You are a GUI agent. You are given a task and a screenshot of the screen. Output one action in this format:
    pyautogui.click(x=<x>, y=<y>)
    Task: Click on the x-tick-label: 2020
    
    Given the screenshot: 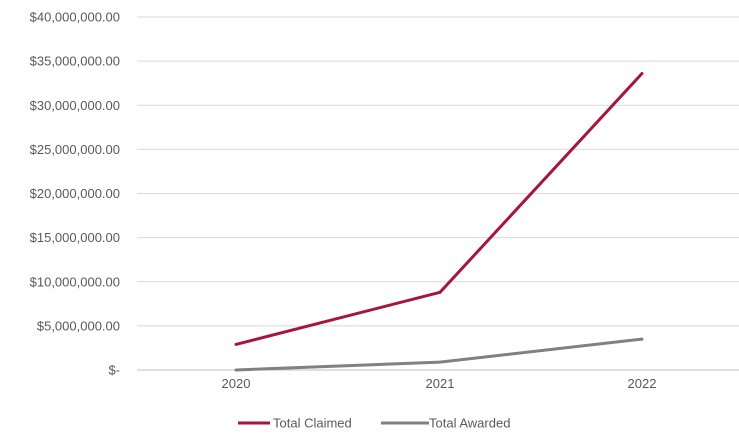 What is the action you would take?
    pyautogui.click(x=236, y=383)
    